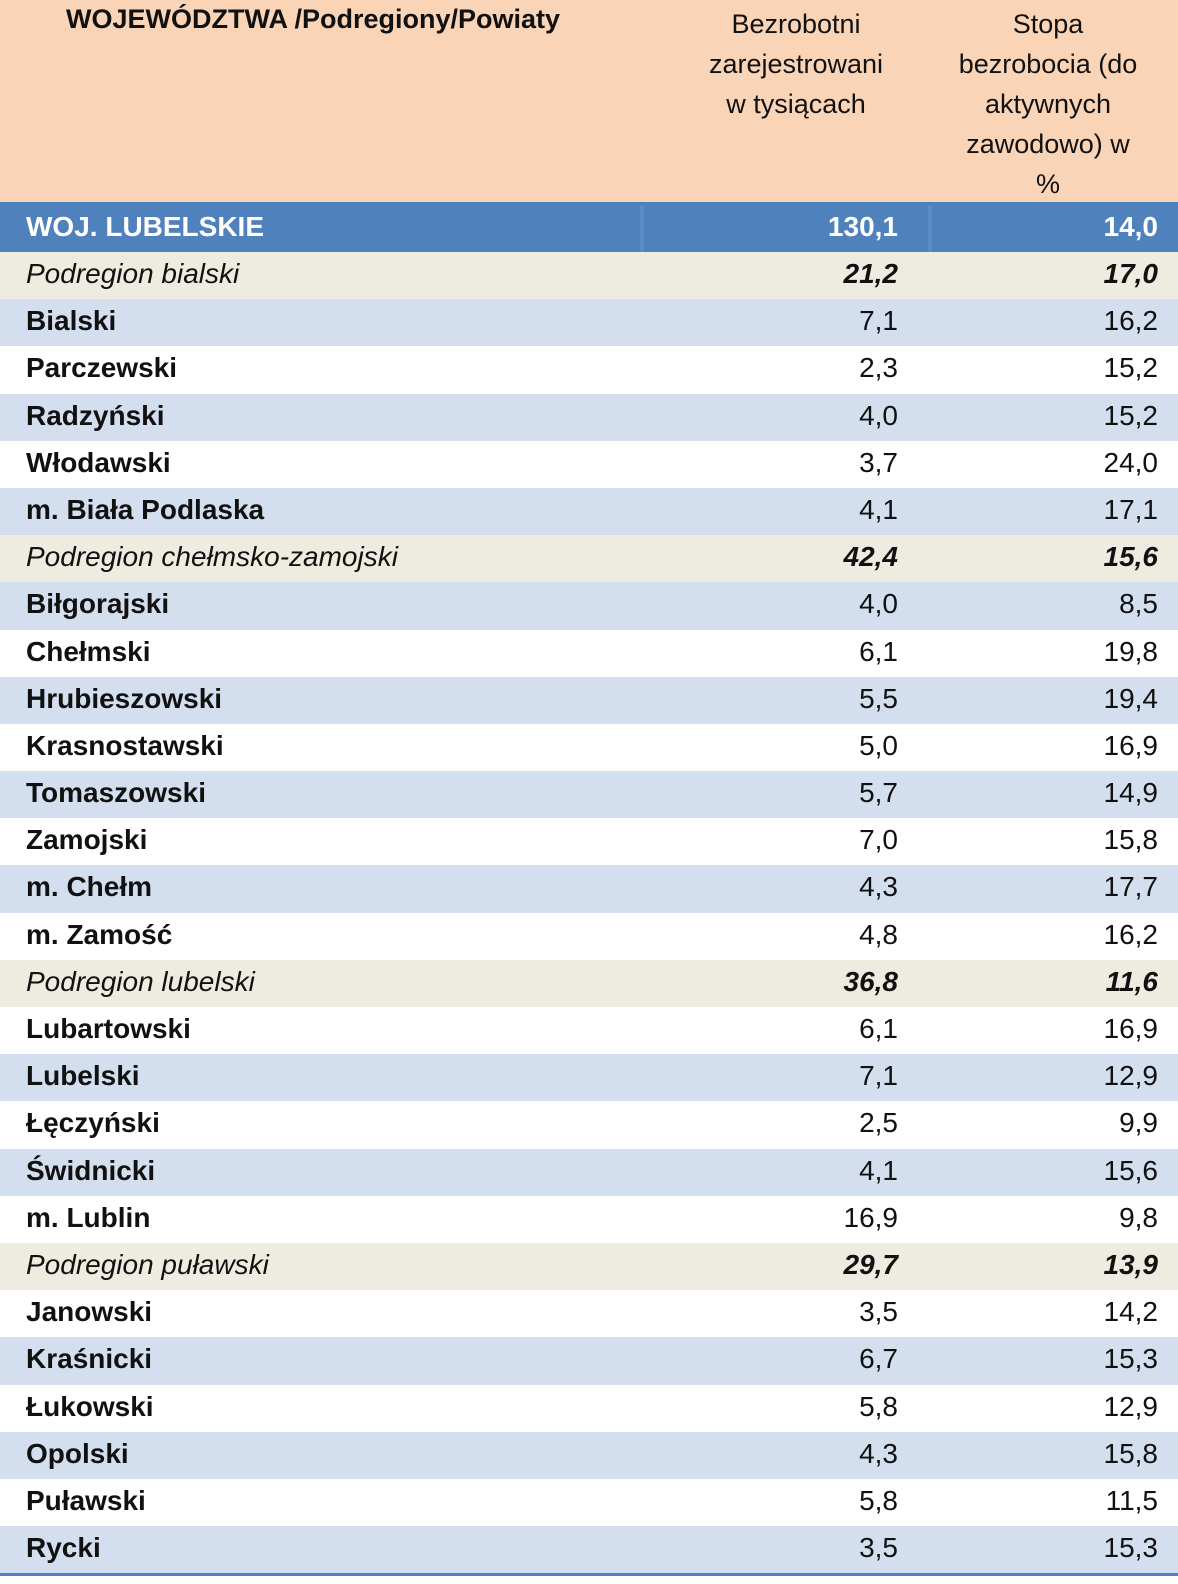 The width and height of the screenshot is (1178, 1584). I want to click on row-rate-value: 9,9, so click(1138, 1123).